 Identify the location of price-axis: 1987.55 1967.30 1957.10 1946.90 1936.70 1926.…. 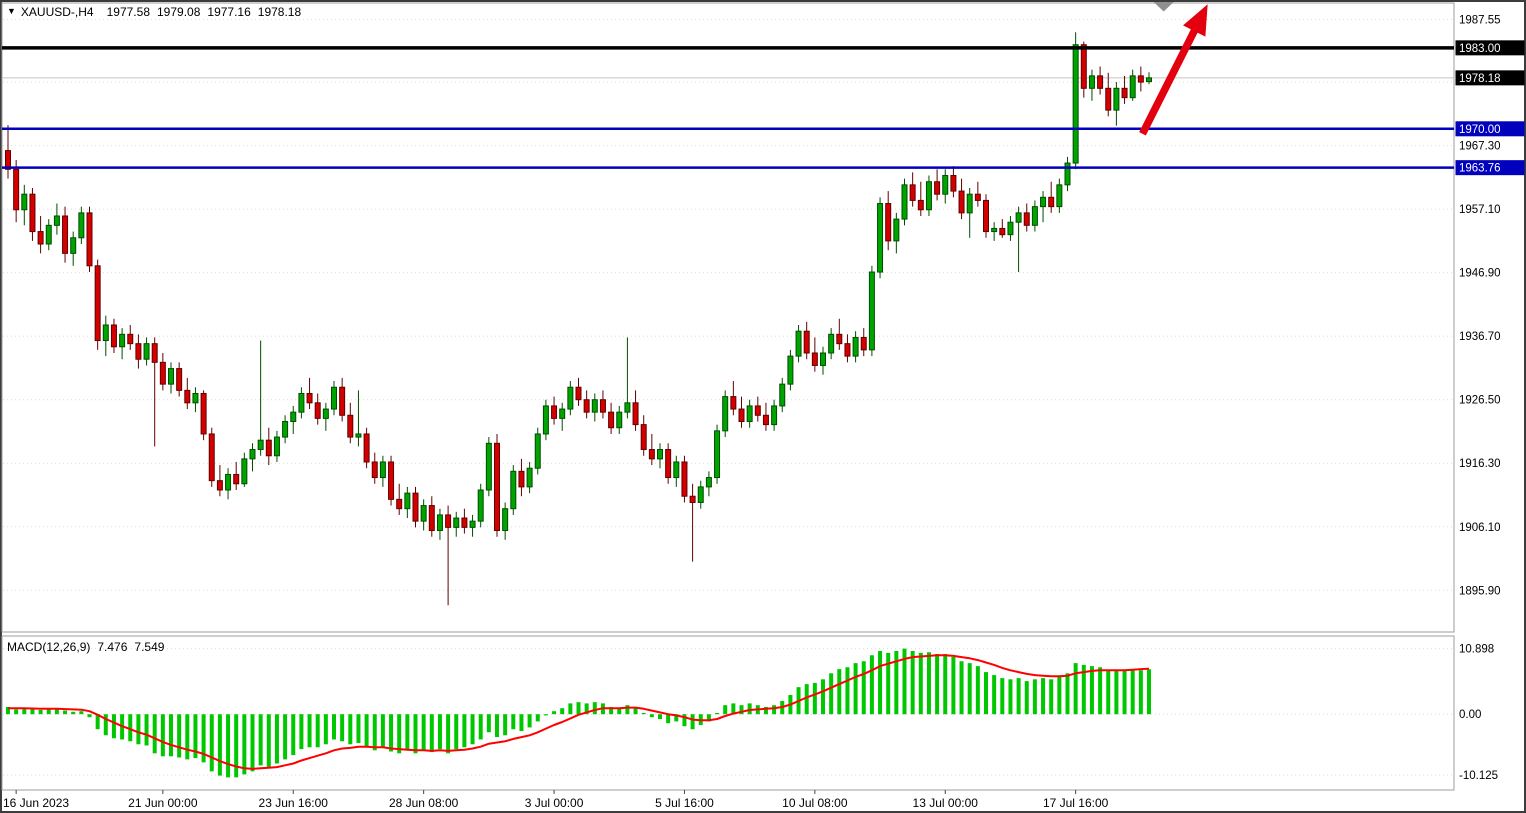
(1490, 306).